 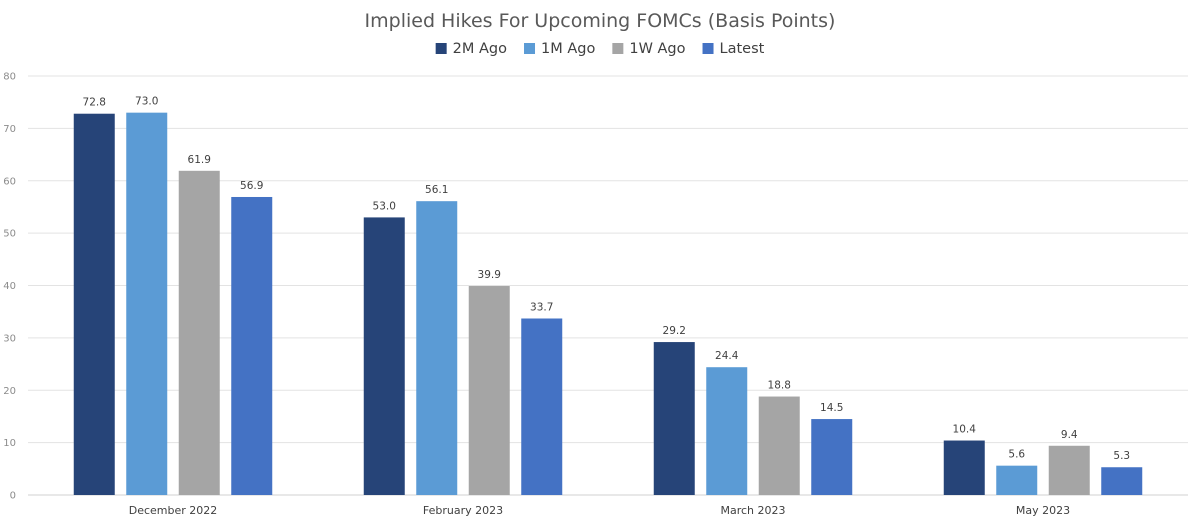 What do you see at coordinates (1043, 510) in the screenshot?
I see `x-category-label: May 2023` at bounding box center [1043, 510].